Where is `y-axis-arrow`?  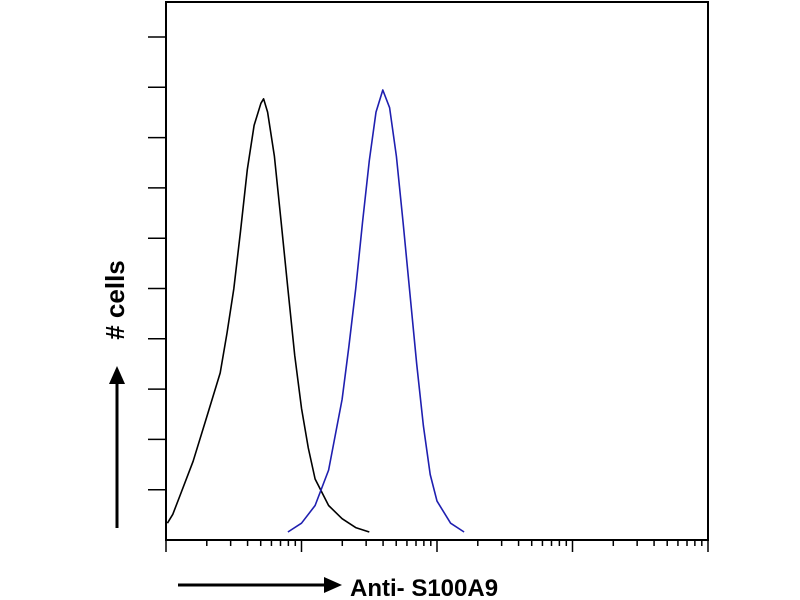
y-axis-arrow is located at coordinates (117, 447).